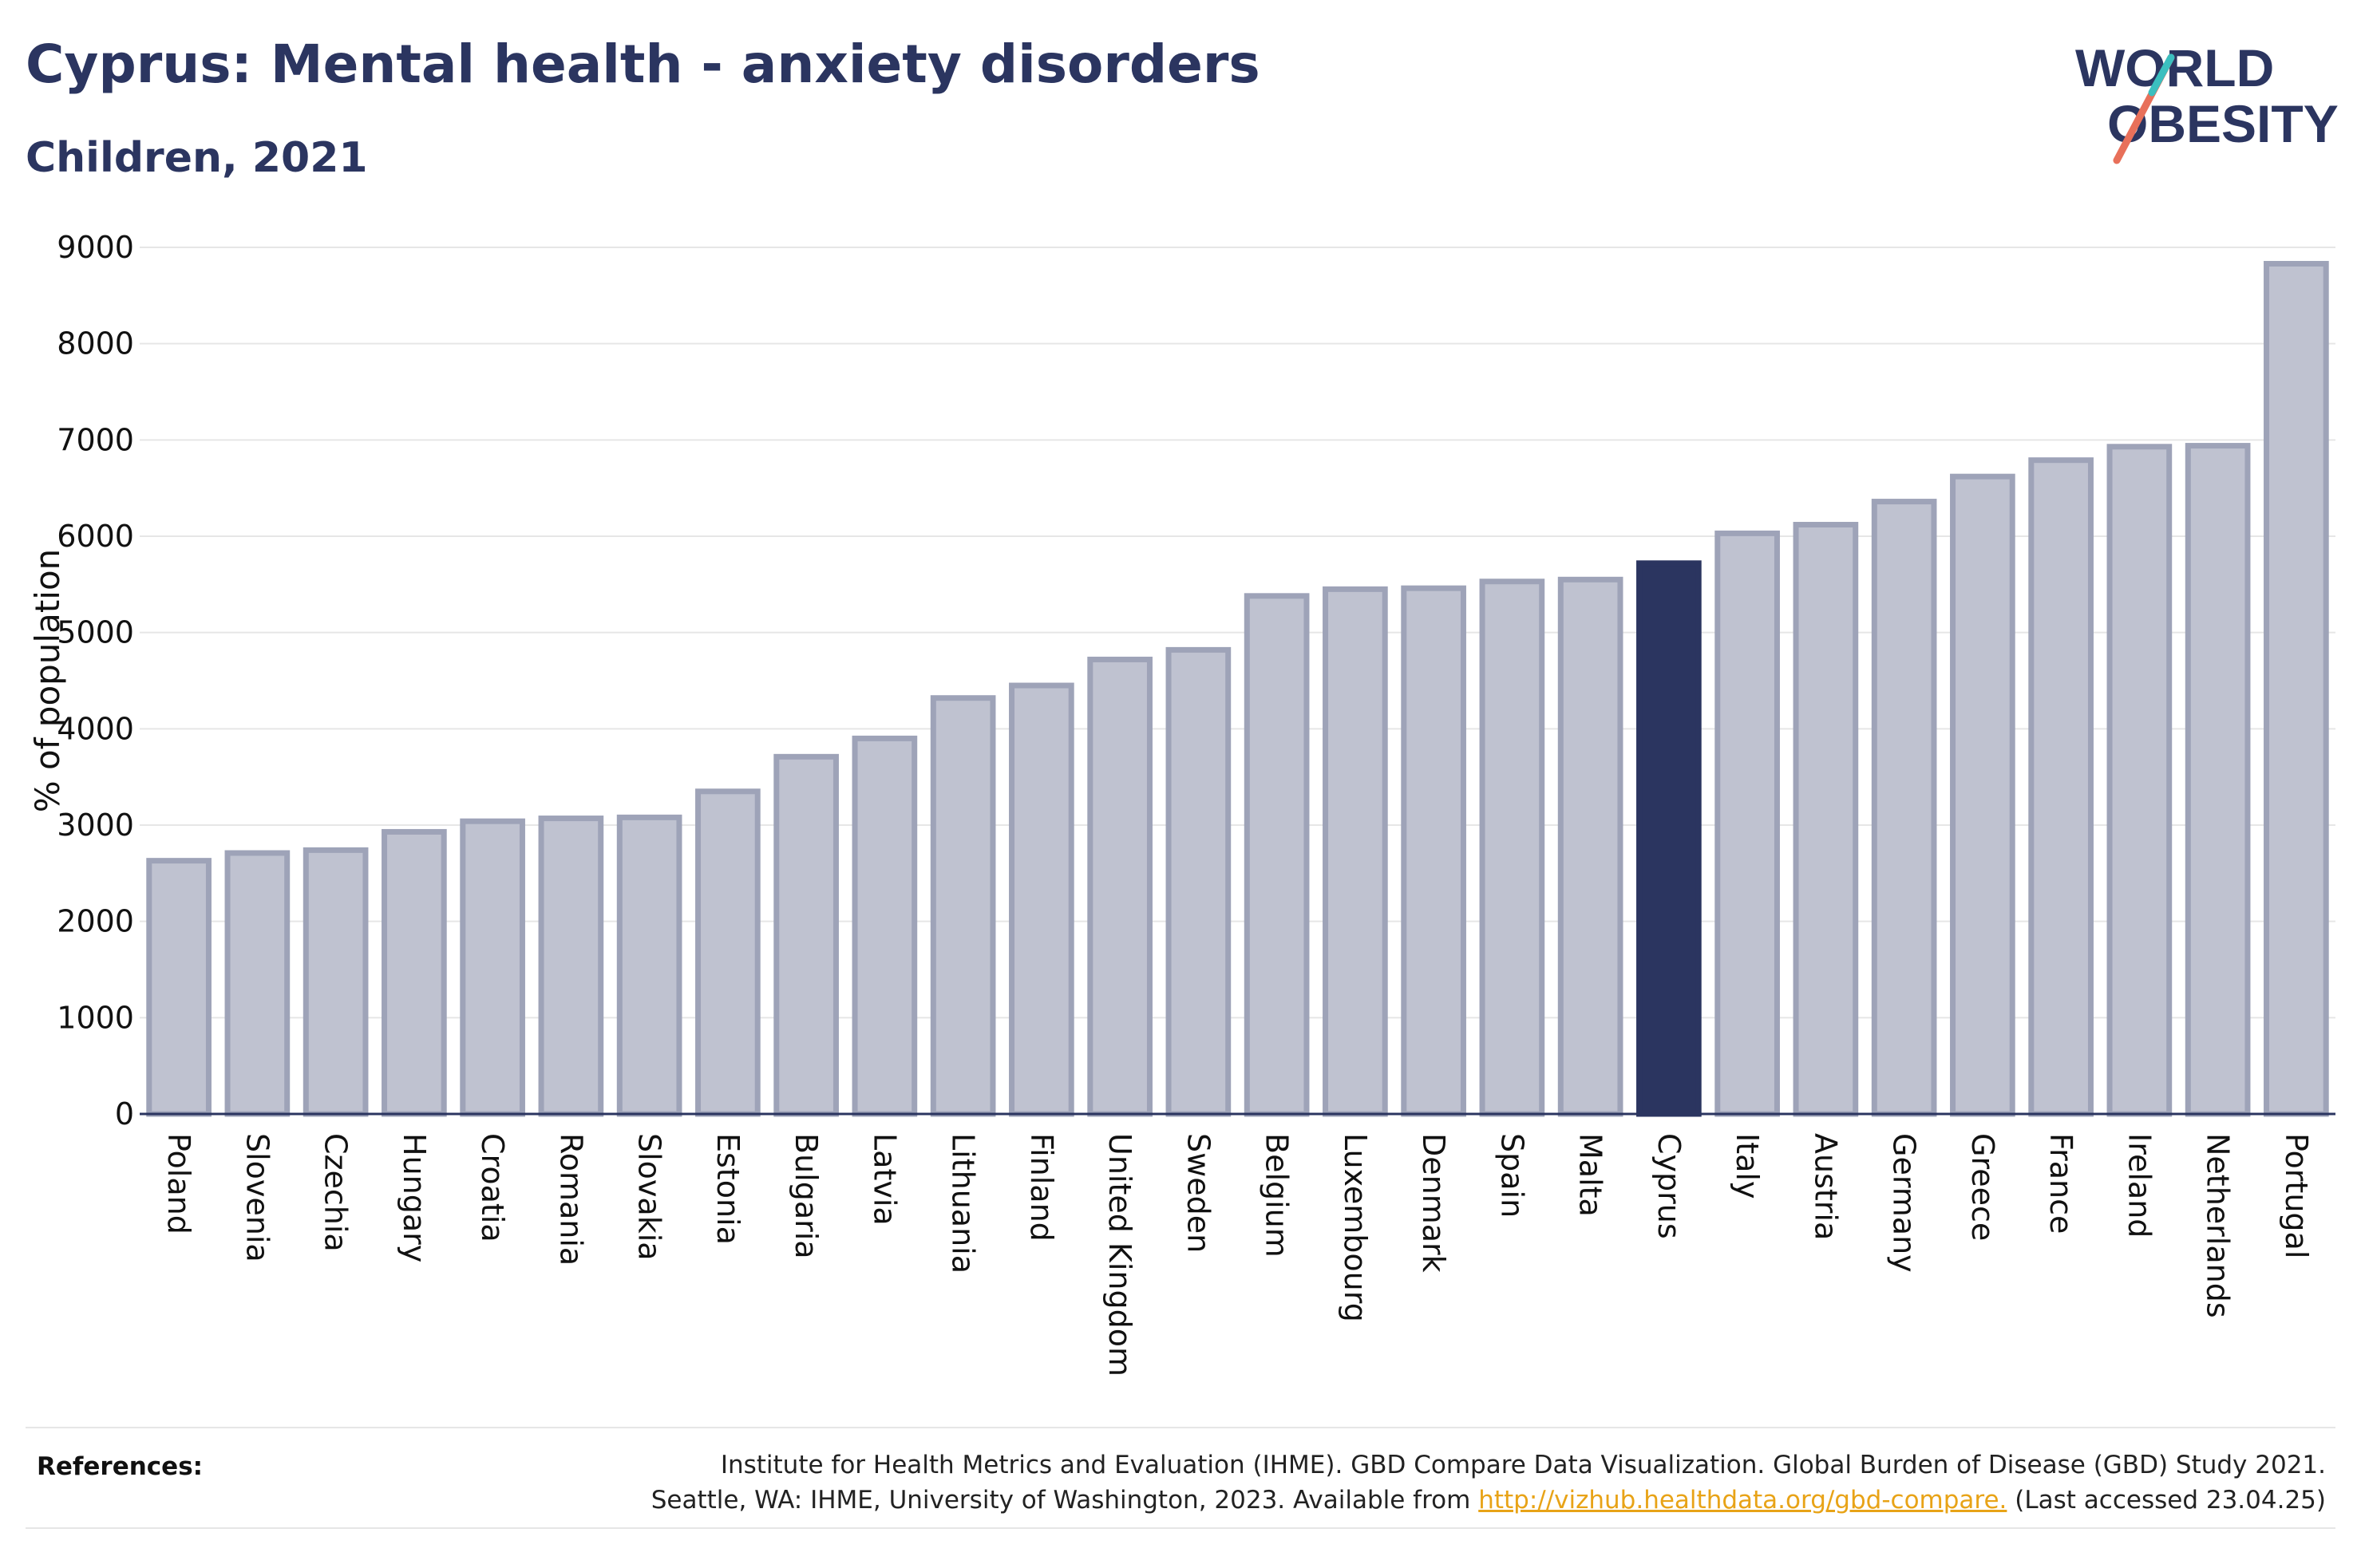 This screenshot has height=1568, width=2361. What do you see at coordinates (1041, 1187) in the screenshot?
I see `x-tick-label: Finland` at bounding box center [1041, 1187].